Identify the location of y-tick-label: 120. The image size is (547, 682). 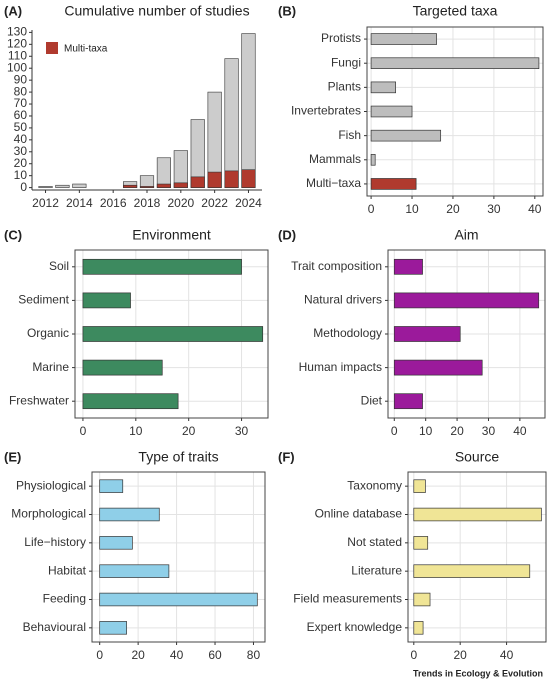
(17, 44).